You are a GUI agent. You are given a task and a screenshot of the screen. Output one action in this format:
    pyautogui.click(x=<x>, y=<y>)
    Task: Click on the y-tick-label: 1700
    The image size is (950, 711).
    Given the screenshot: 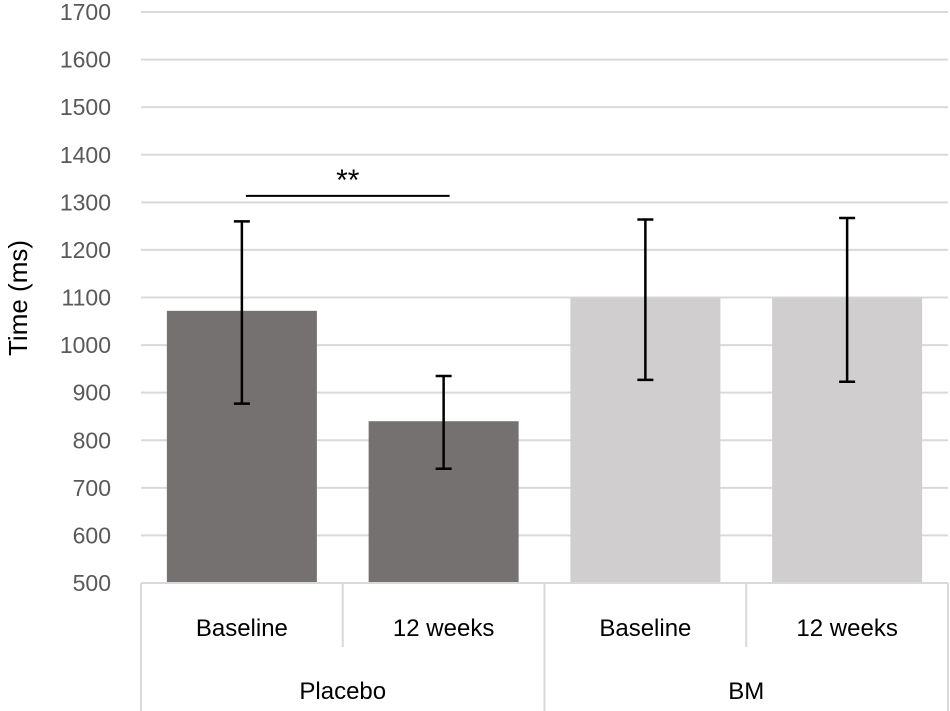 What is the action you would take?
    pyautogui.click(x=85, y=12)
    